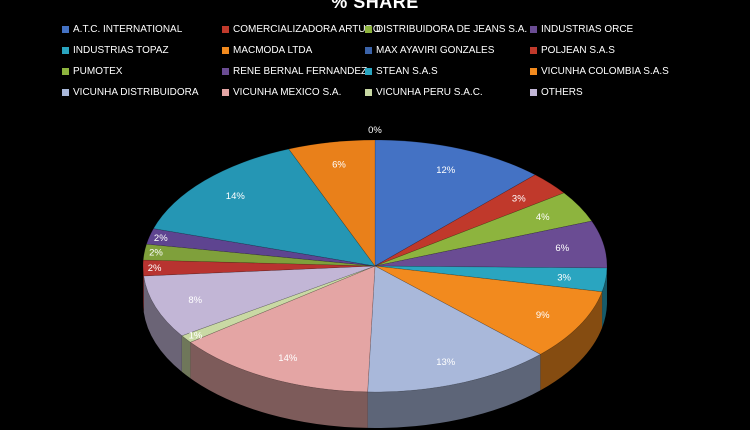 This screenshot has width=750, height=430. I want to click on pie-data-label: 12%, so click(446, 170).